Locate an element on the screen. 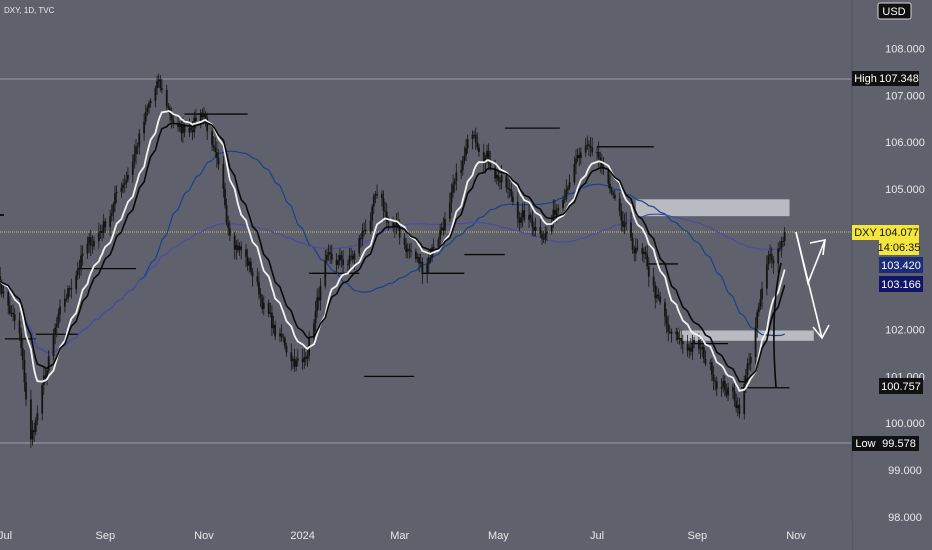 The height and width of the screenshot is (550, 932). high-word: High is located at coordinates (865, 79).